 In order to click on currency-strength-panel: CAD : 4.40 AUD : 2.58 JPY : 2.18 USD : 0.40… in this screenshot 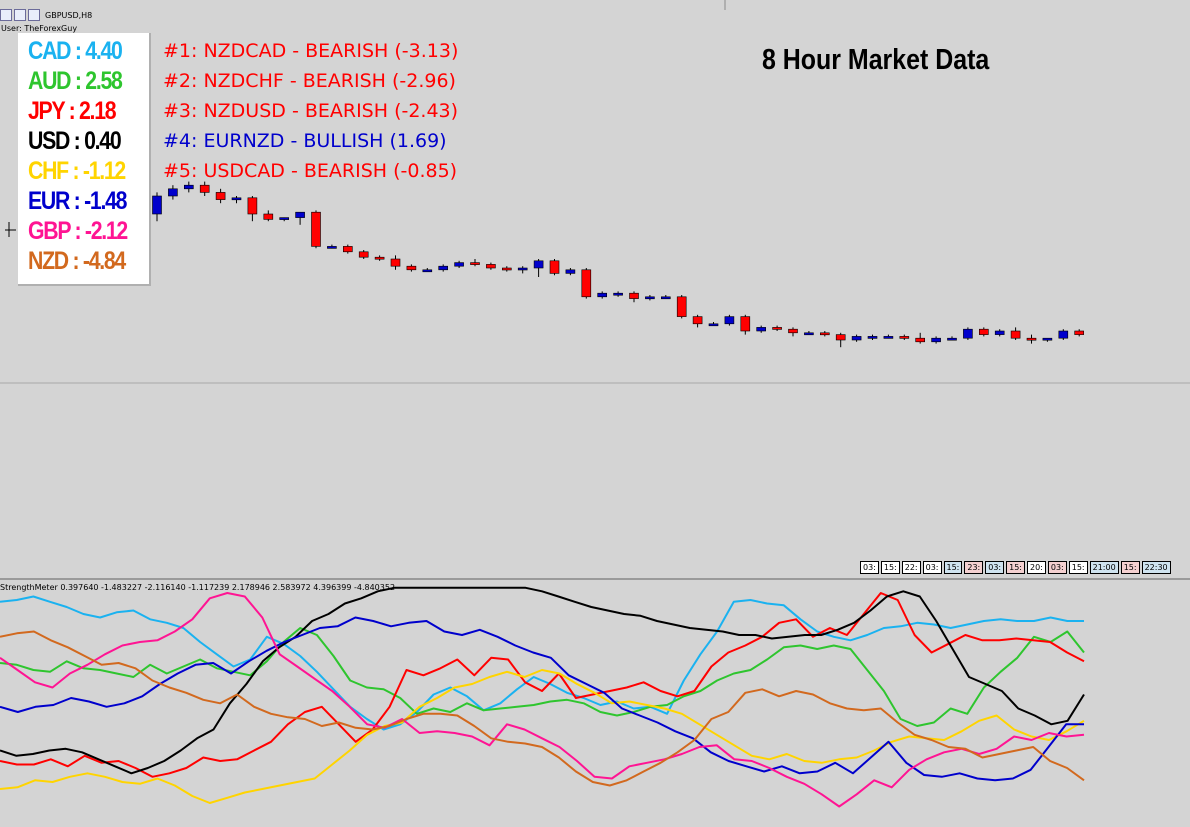, I will do `click(84, 159)`.